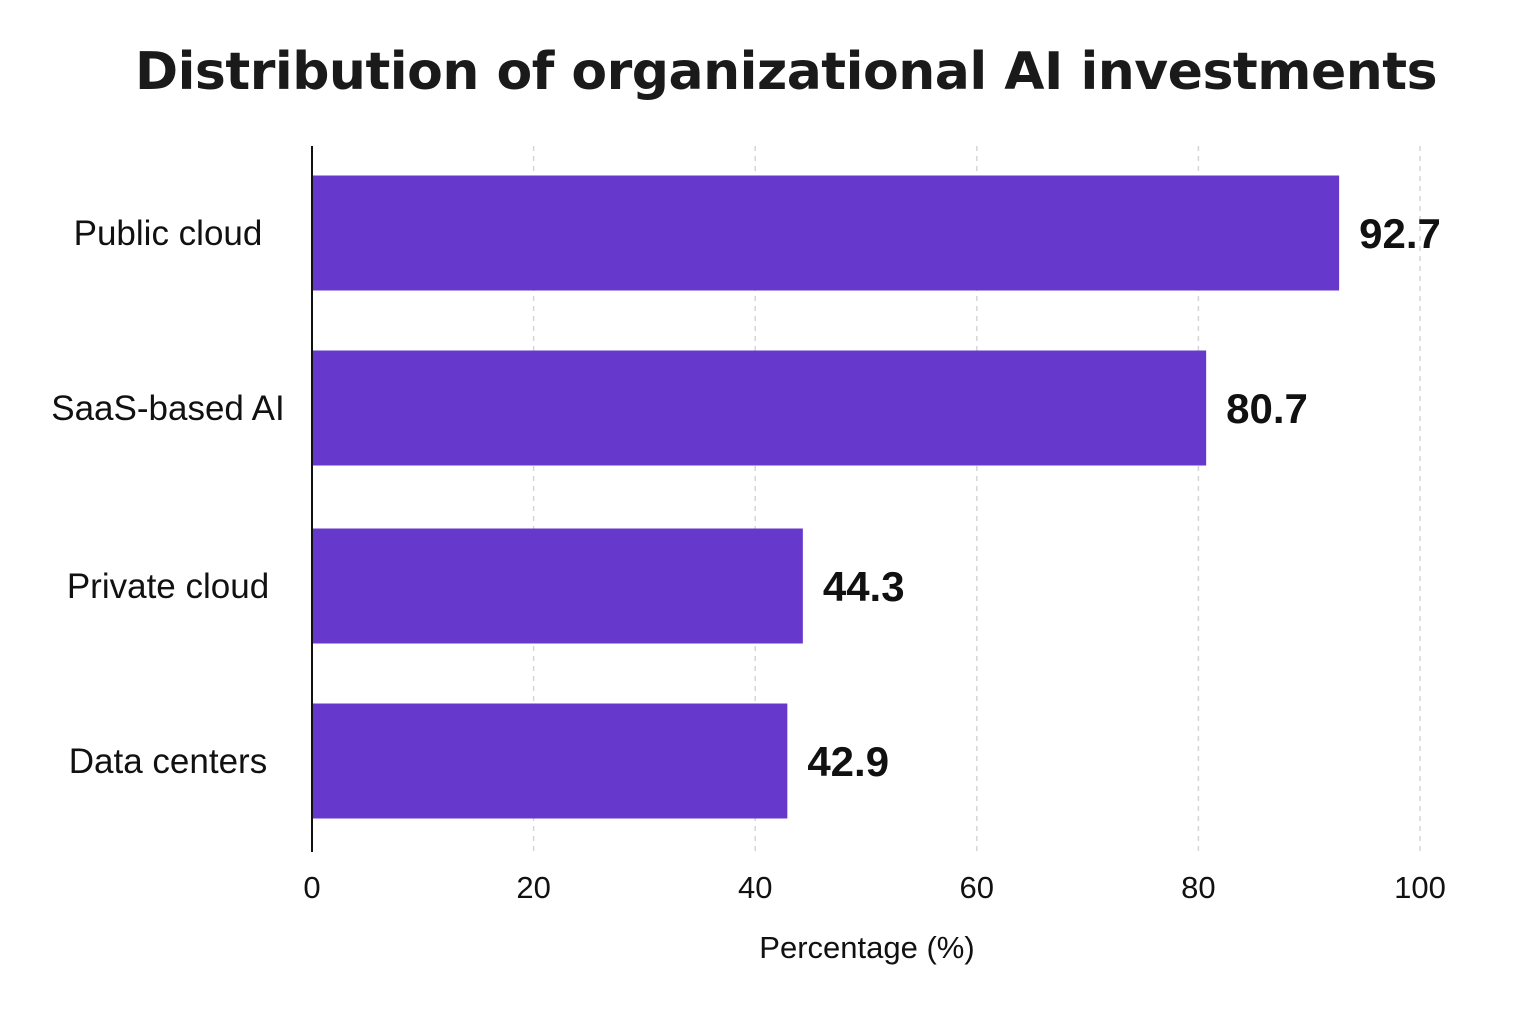  I want to click on data-label: 44.3, so click(864, 586).